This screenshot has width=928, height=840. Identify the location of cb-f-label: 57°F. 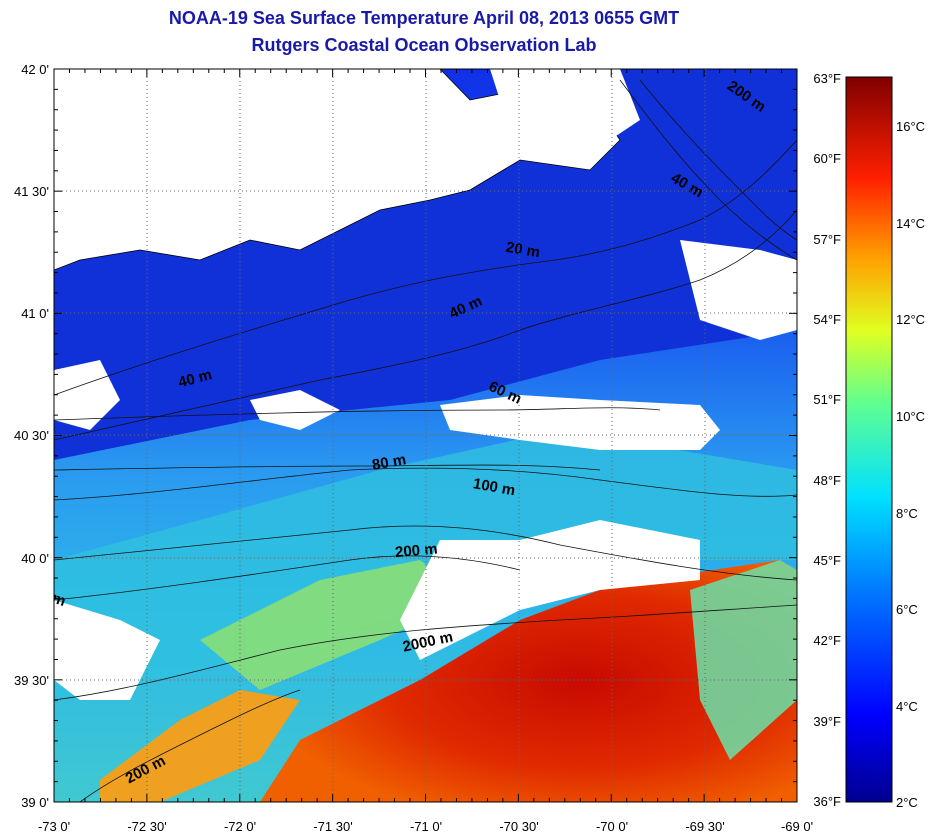
(827, 239).